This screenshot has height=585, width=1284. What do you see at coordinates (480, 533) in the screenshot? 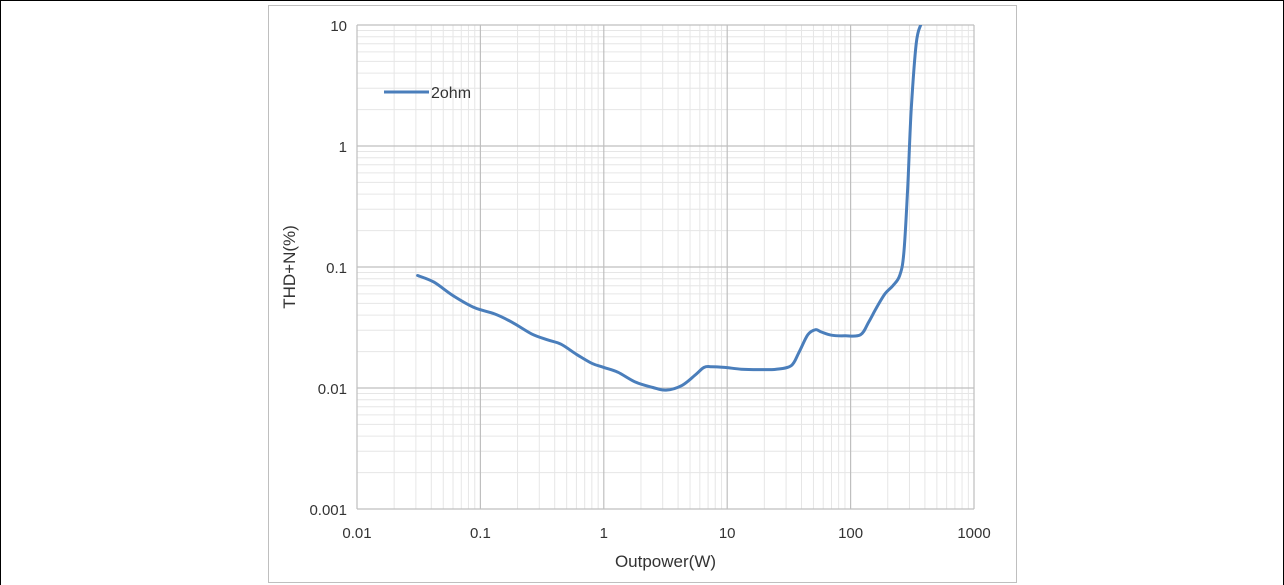
I see `x-tick-label: 0.1` at bounding box center [480, 533].